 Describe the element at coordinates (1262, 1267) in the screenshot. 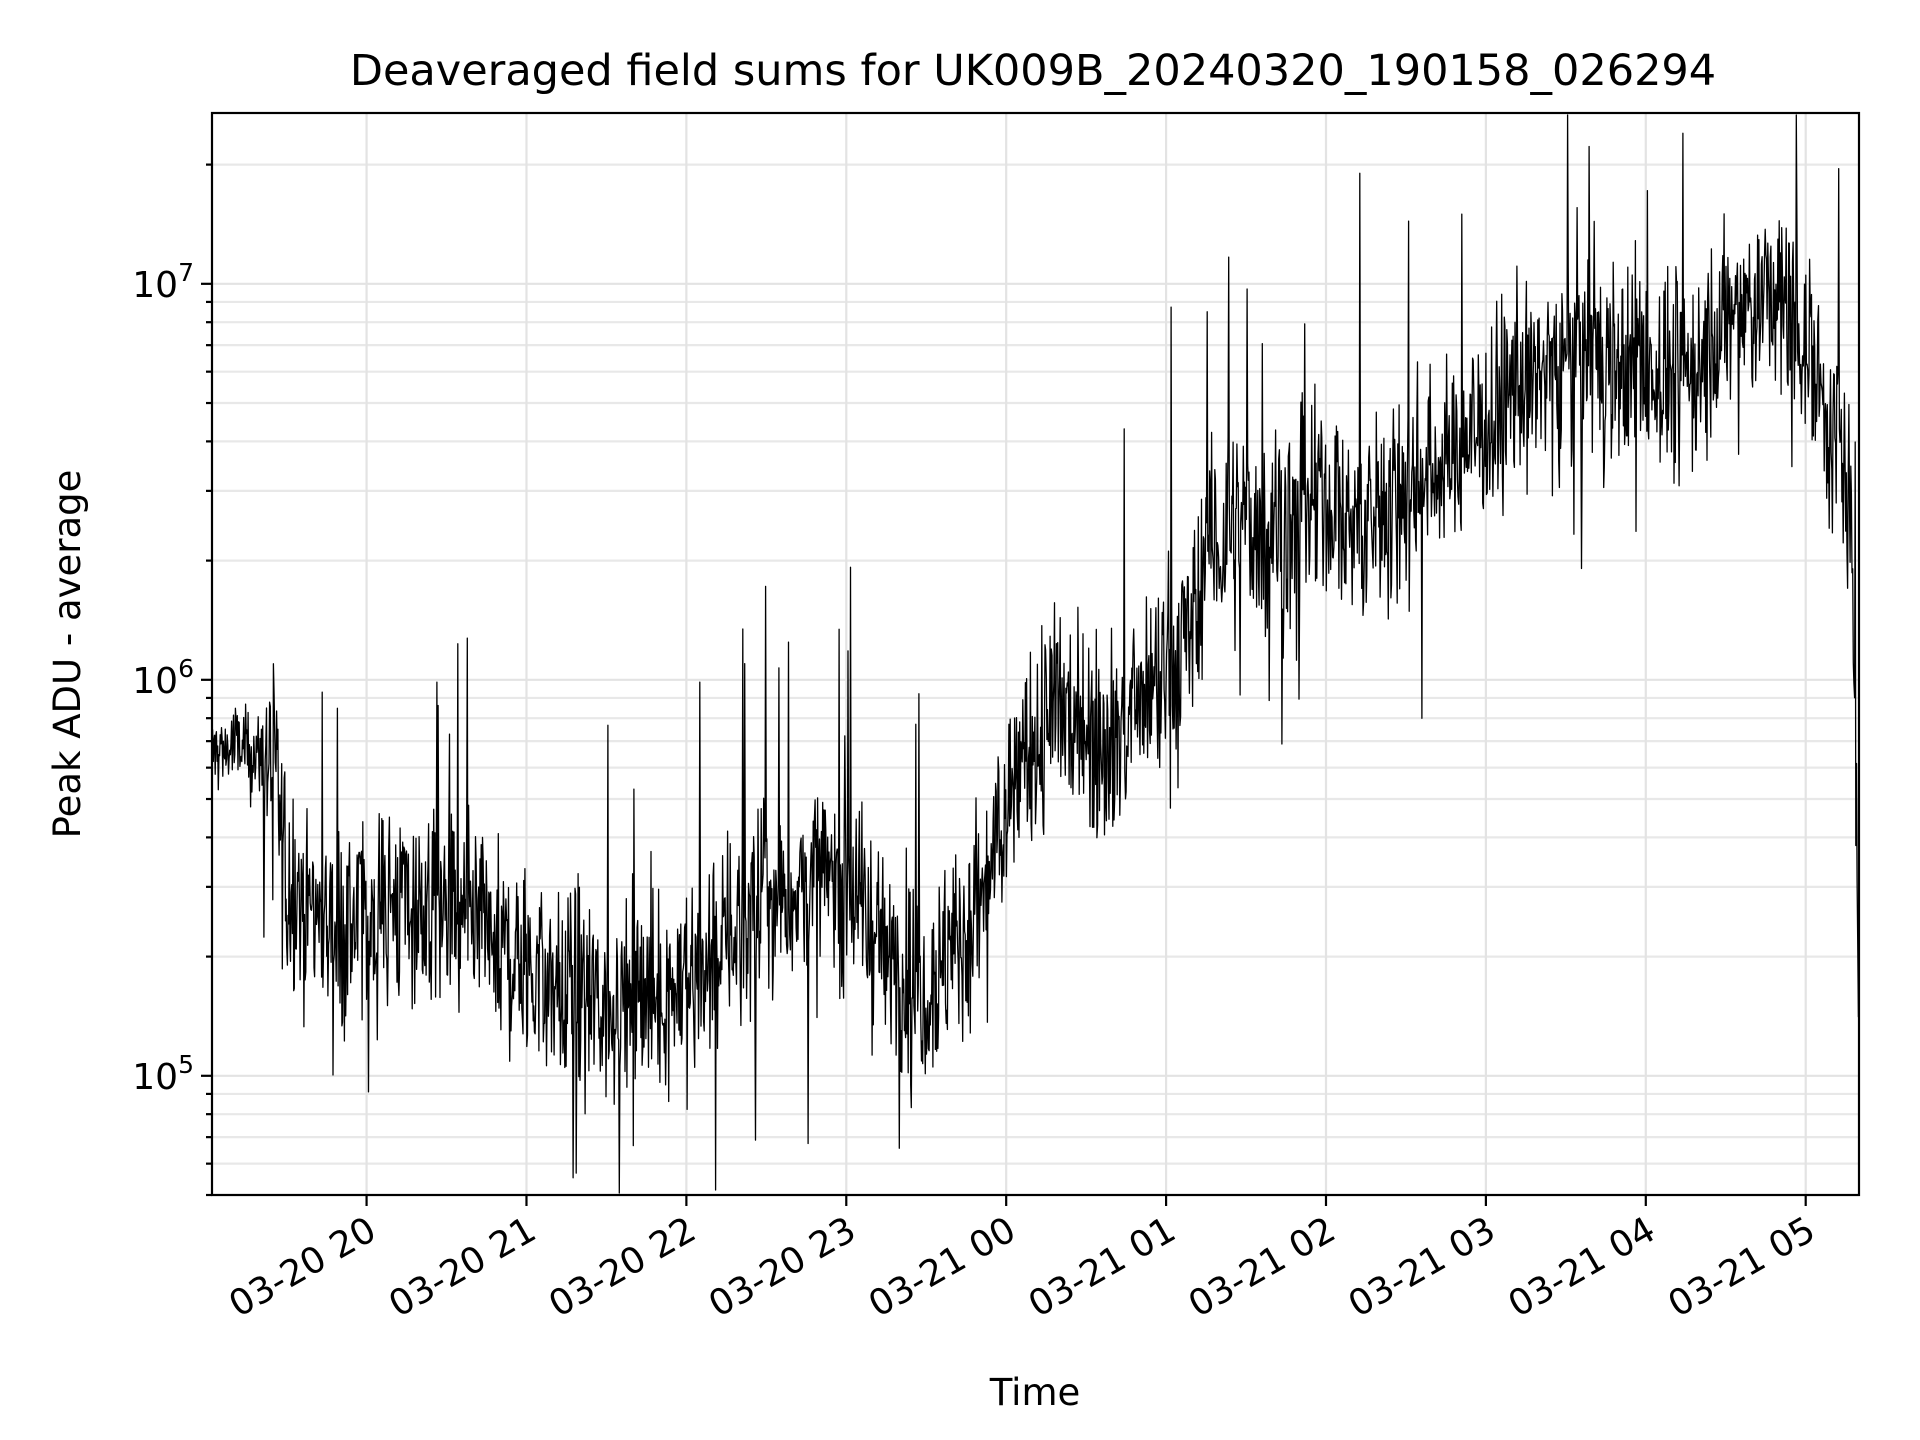

I see `x-tick-label: 03-21 02` at that location.